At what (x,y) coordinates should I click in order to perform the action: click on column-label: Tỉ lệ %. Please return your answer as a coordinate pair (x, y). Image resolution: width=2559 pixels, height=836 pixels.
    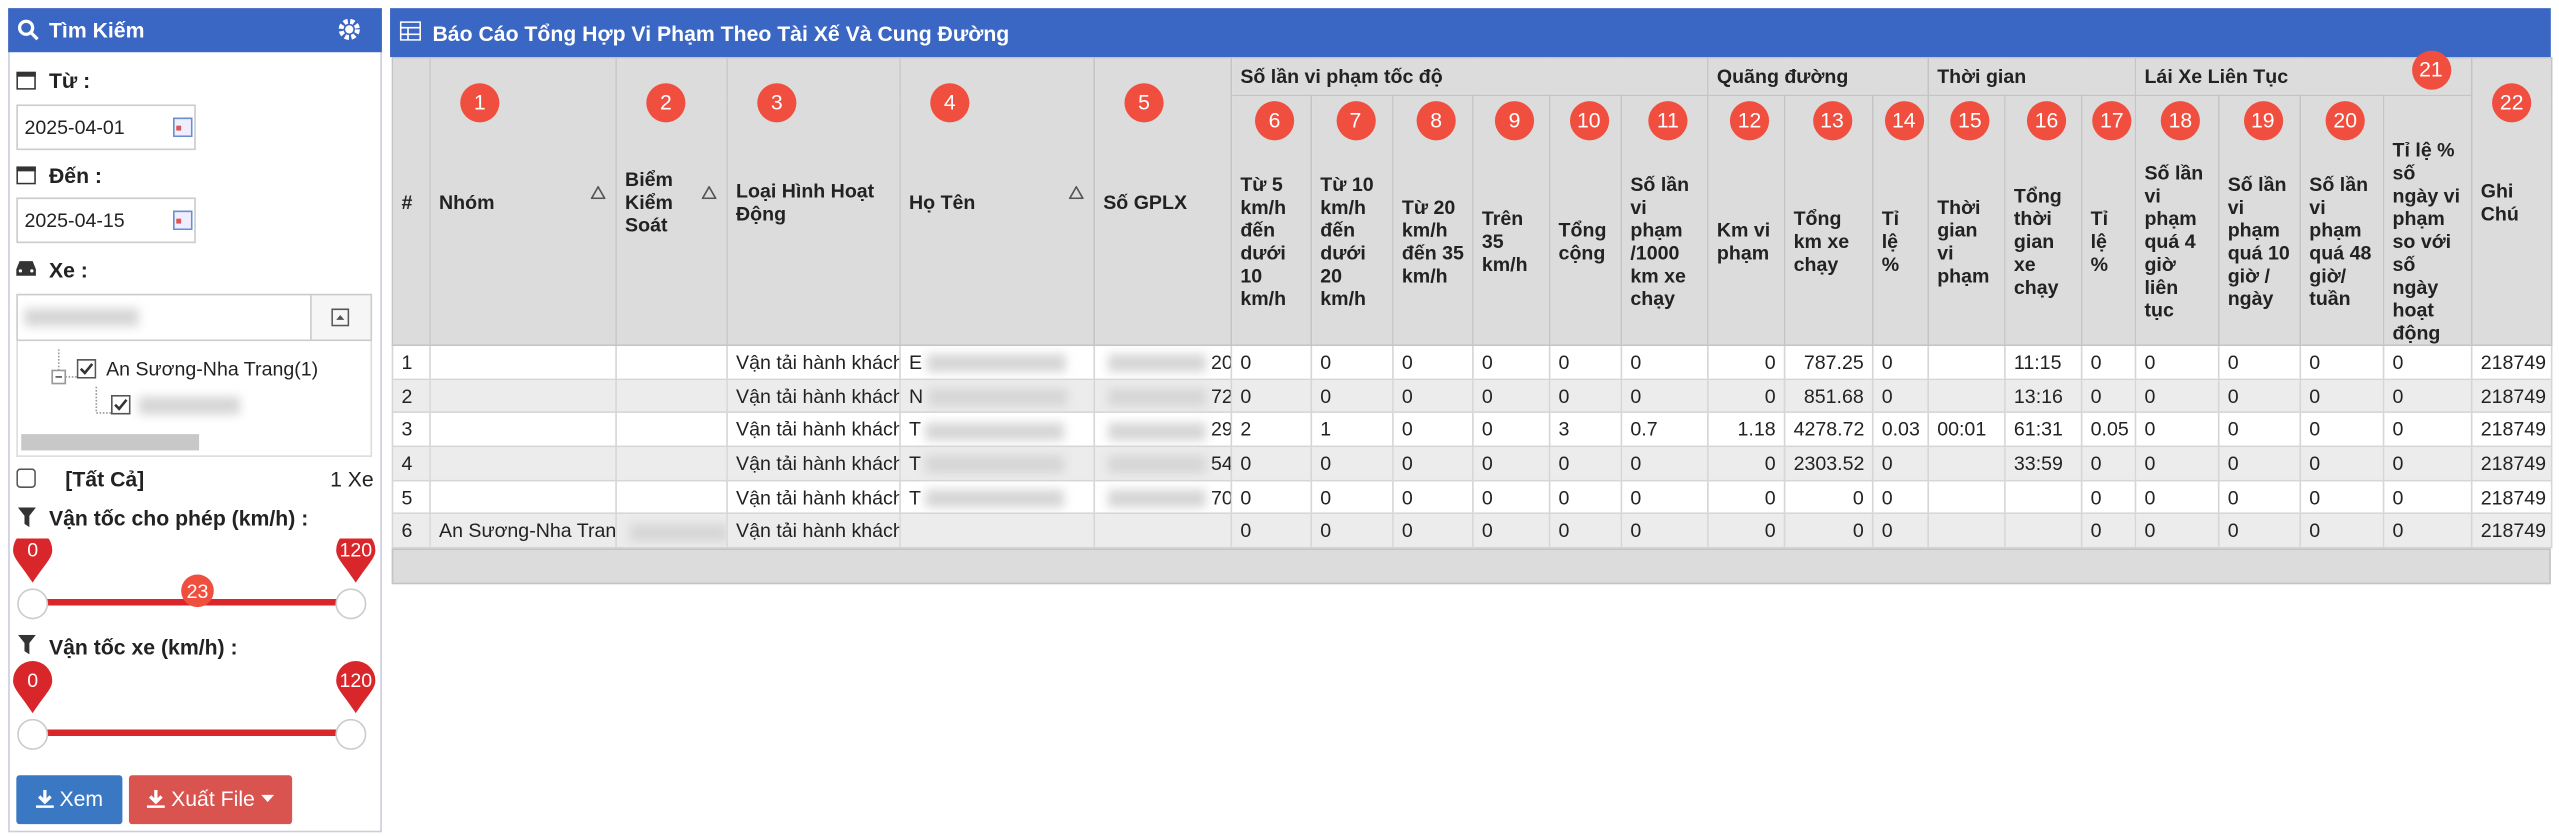
    Looking at the image, I should click on (2099, 241).